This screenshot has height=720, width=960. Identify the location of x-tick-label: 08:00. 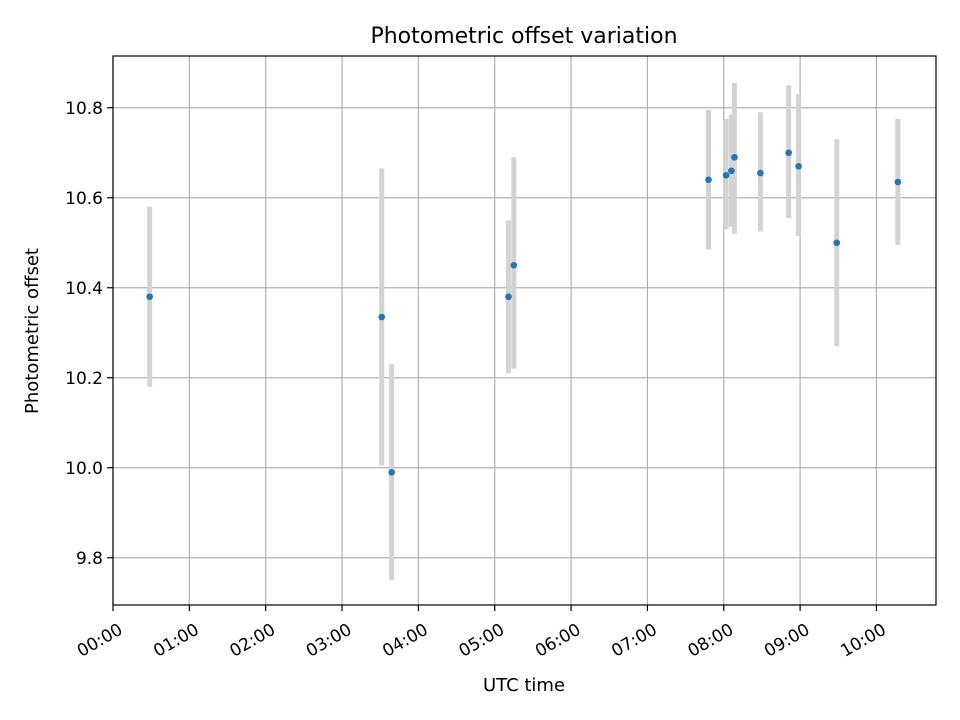
(711, 641).